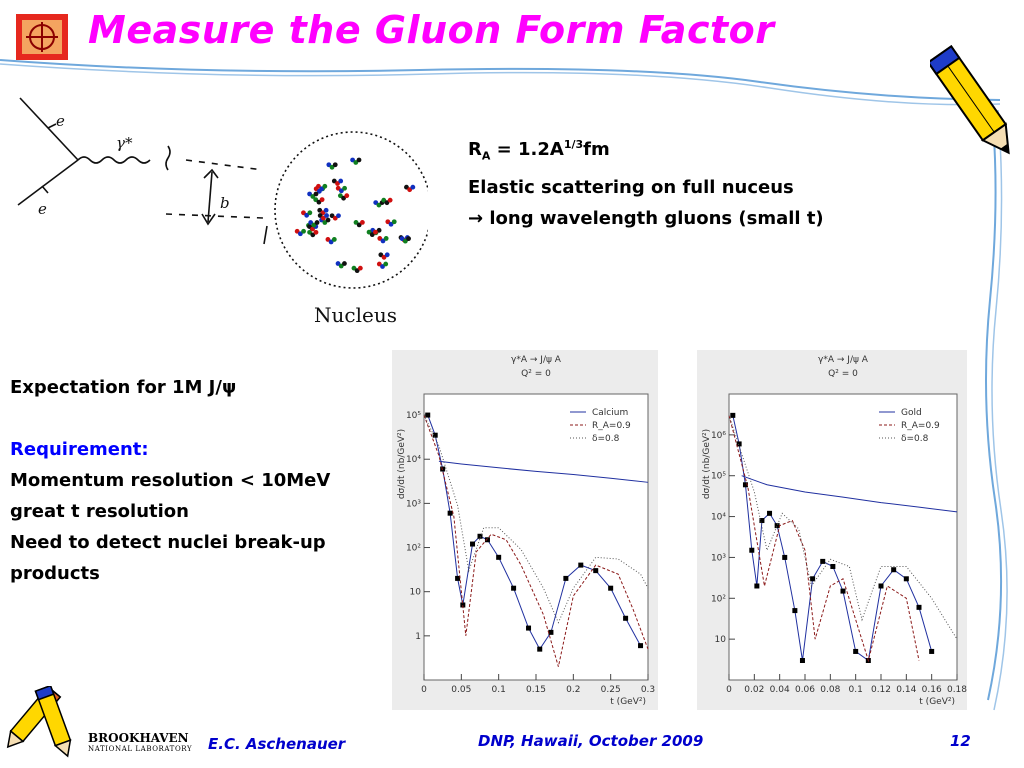  What do you see at coordinates (536, 690) in the screenshot?
I see `x-tick-label: 0.15` at bounding box center [536, 690].